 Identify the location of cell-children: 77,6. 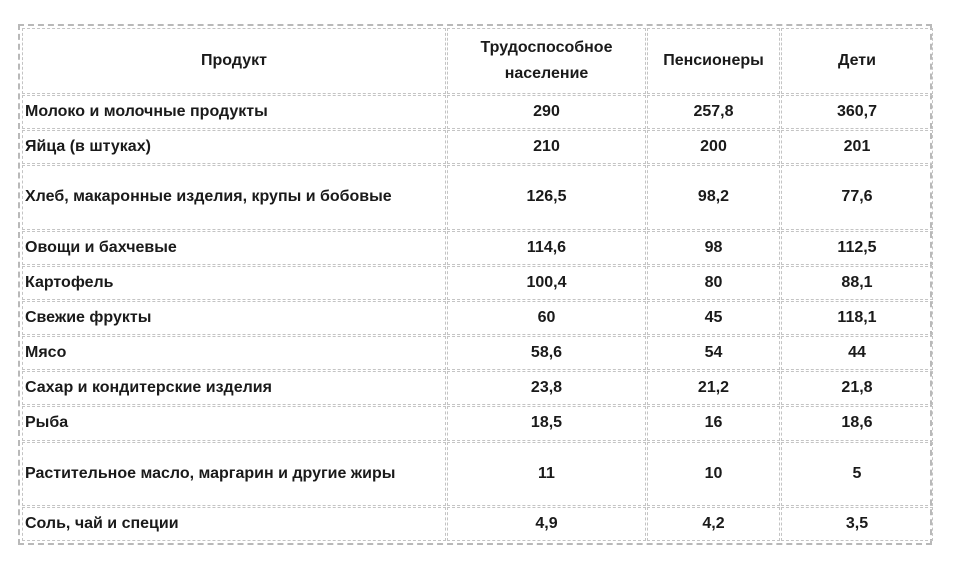
(857, 197).